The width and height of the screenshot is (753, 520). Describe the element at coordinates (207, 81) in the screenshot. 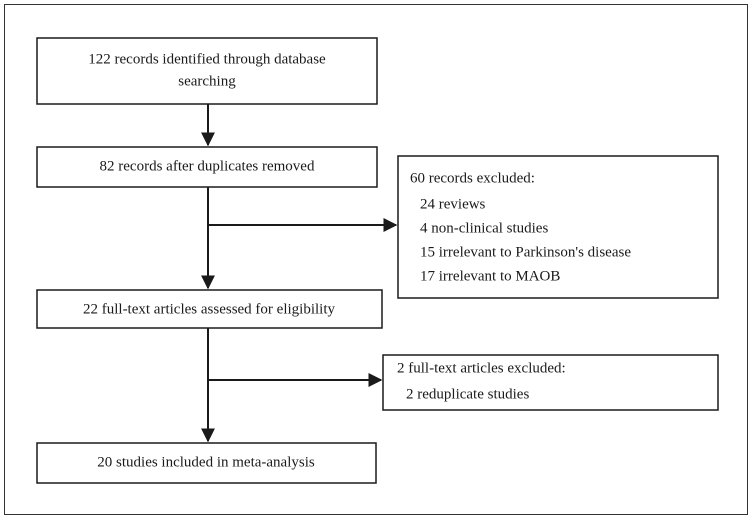

I see `node-text: searching` at that location.